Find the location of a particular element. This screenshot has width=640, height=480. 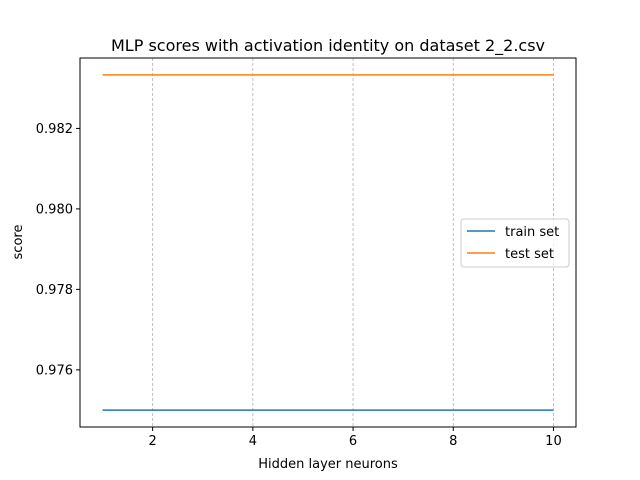

x-tick-label: 4 is located at coordinates (253, 441).